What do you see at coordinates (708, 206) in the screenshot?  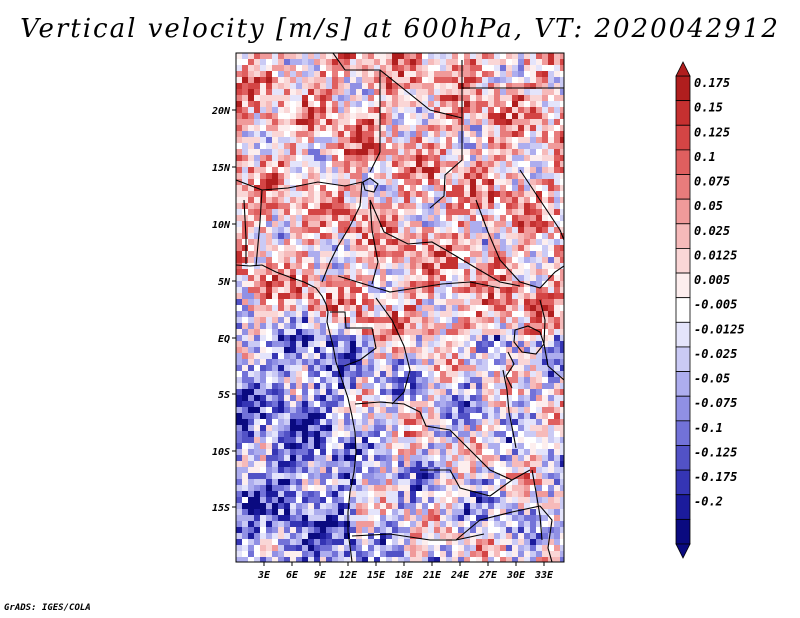 I see `colorbar-label: 0.05` at bounding box center [708, 206].